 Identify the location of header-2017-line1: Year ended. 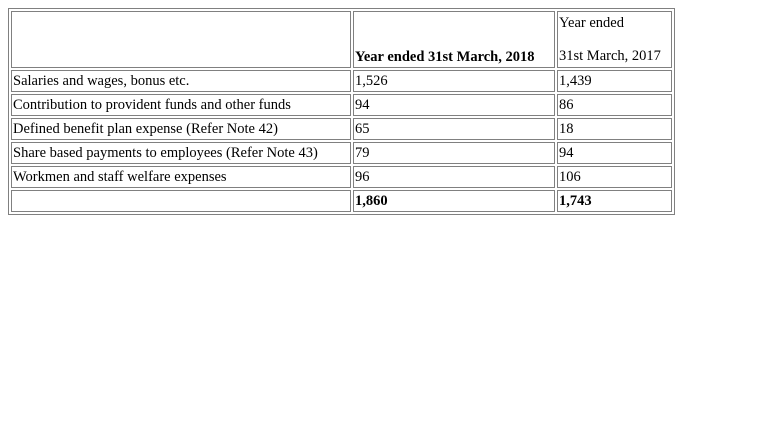
(591, 23).